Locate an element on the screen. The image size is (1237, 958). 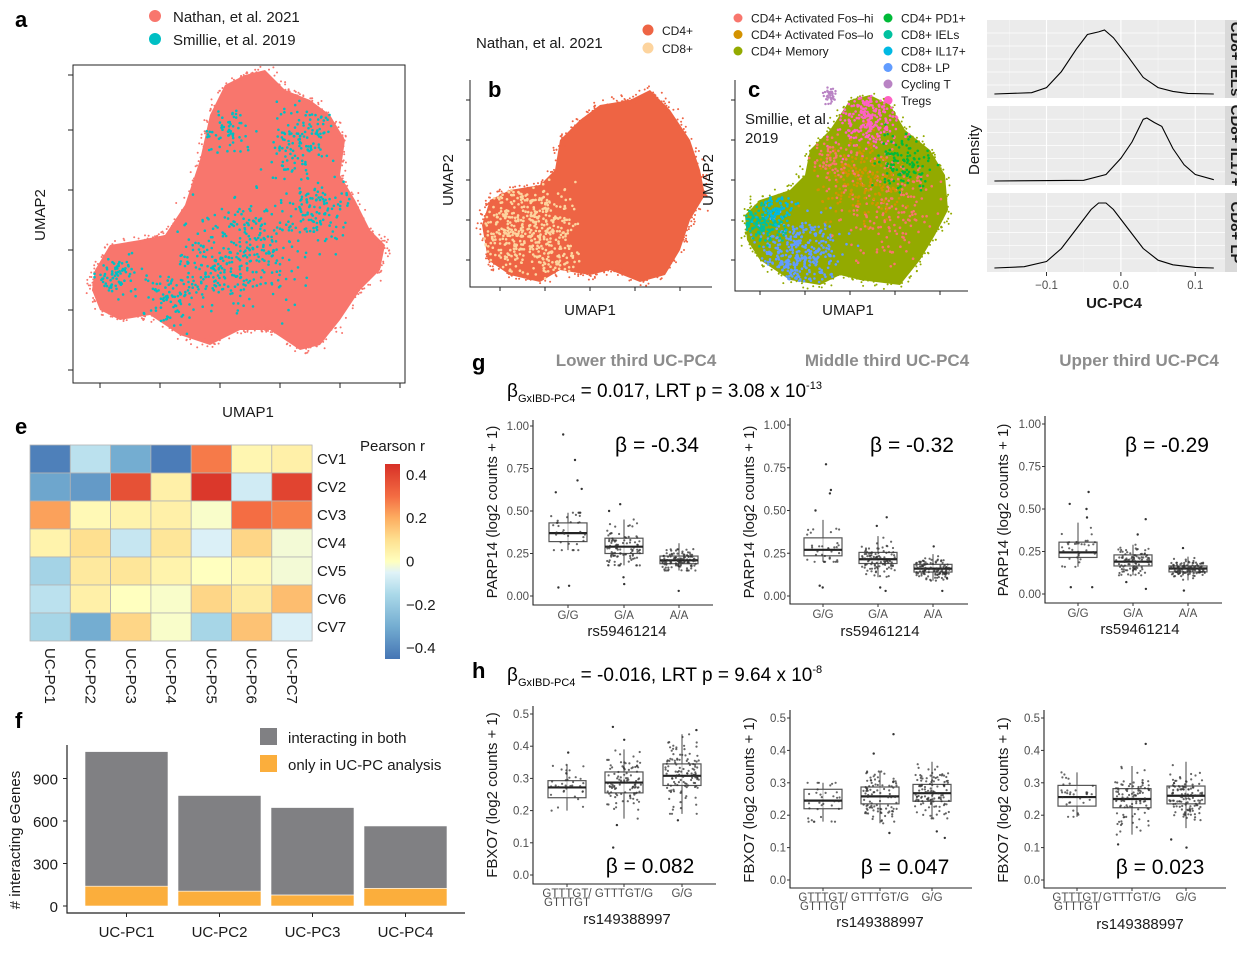
umap-point-tregs is located at coordinates (868, 124).